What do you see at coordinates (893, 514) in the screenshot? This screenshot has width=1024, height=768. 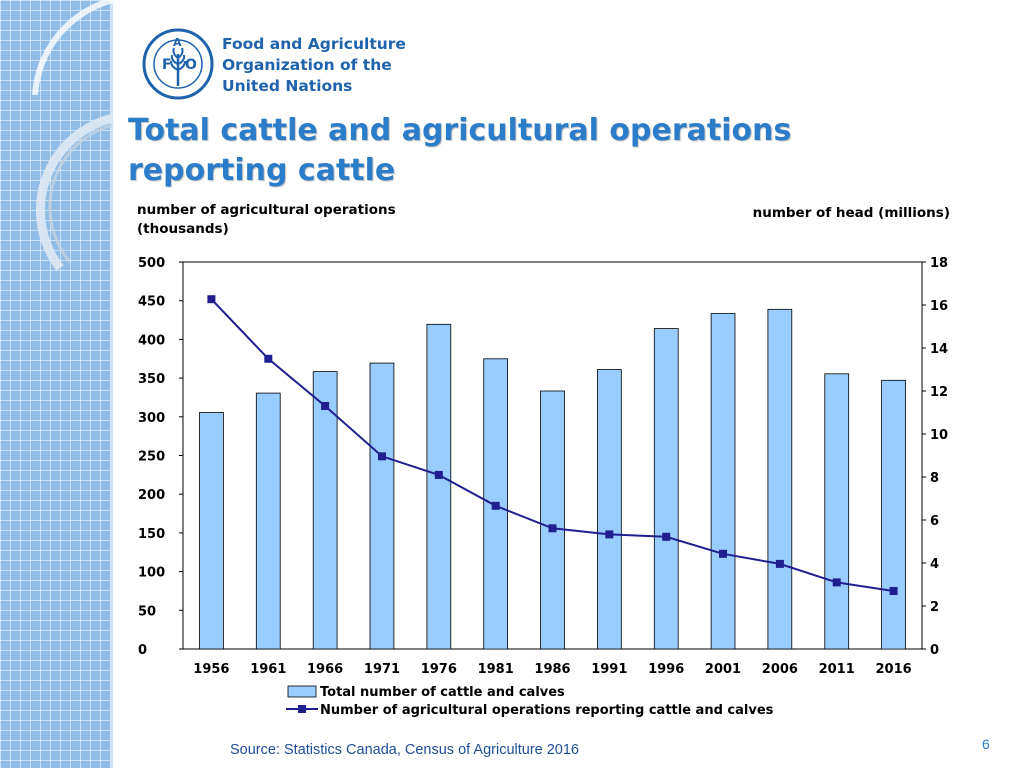 I see `bar-2016` at bounding box center [893, 514].